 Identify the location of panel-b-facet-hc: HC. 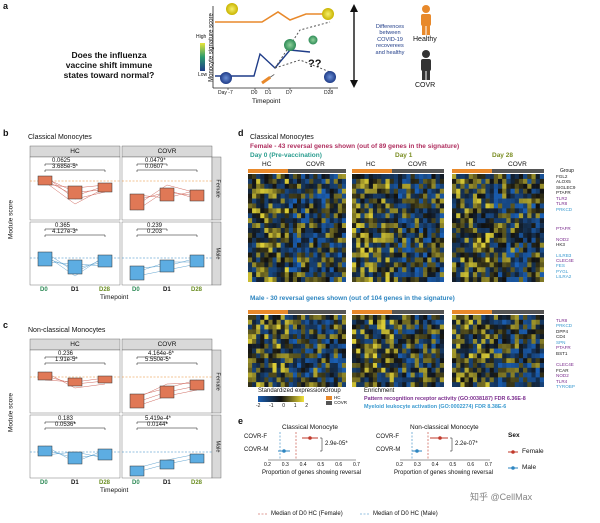
(75, 151).